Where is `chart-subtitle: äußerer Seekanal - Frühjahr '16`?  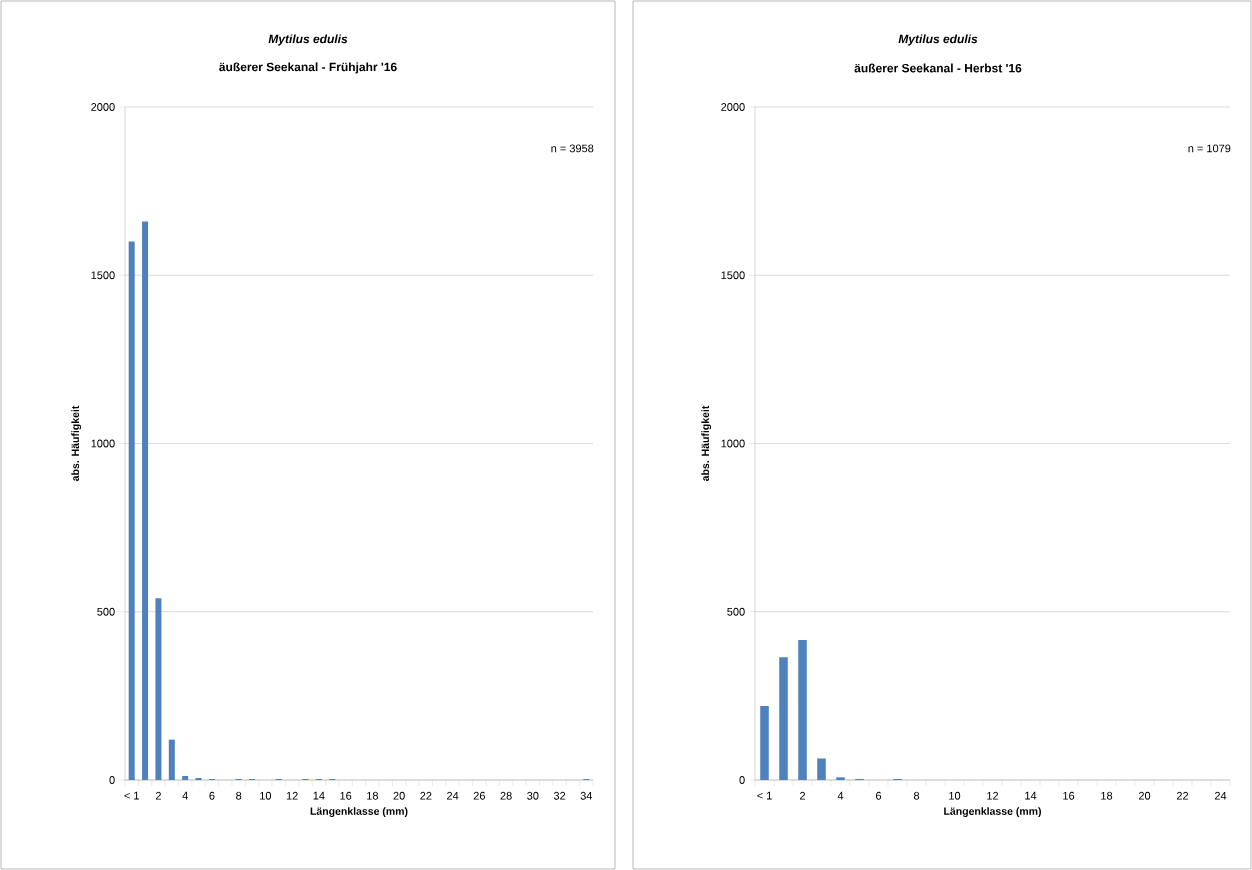
chart-subtitle: äußerer Seekanal - Frühjahr '16 is located at coordinates (308, 68).